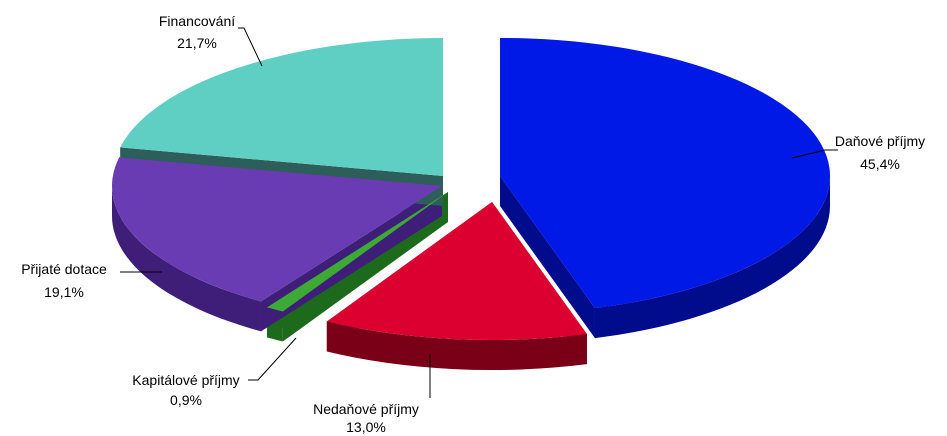  I want to click on slice-side-nedanove, so click(456, 345).